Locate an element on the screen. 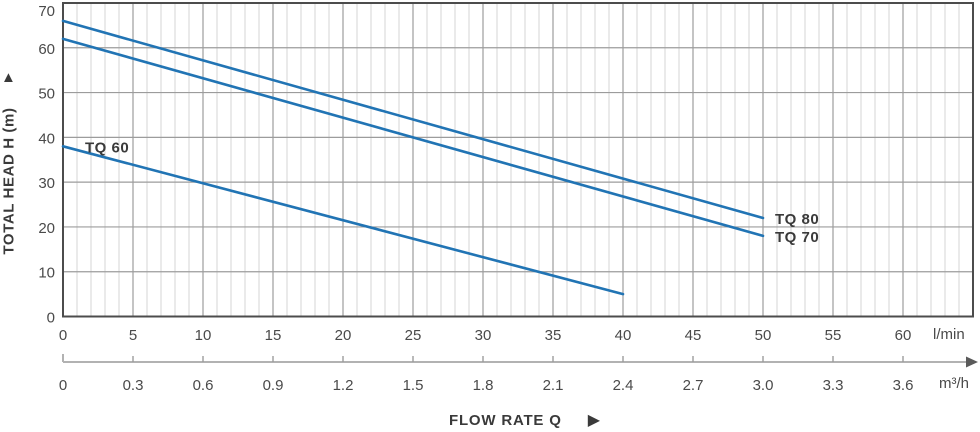 Image resolution: width=980 pixels, height=432 pixels. secondary-tick-label: 1.5 is located at coordinates (413, 385).